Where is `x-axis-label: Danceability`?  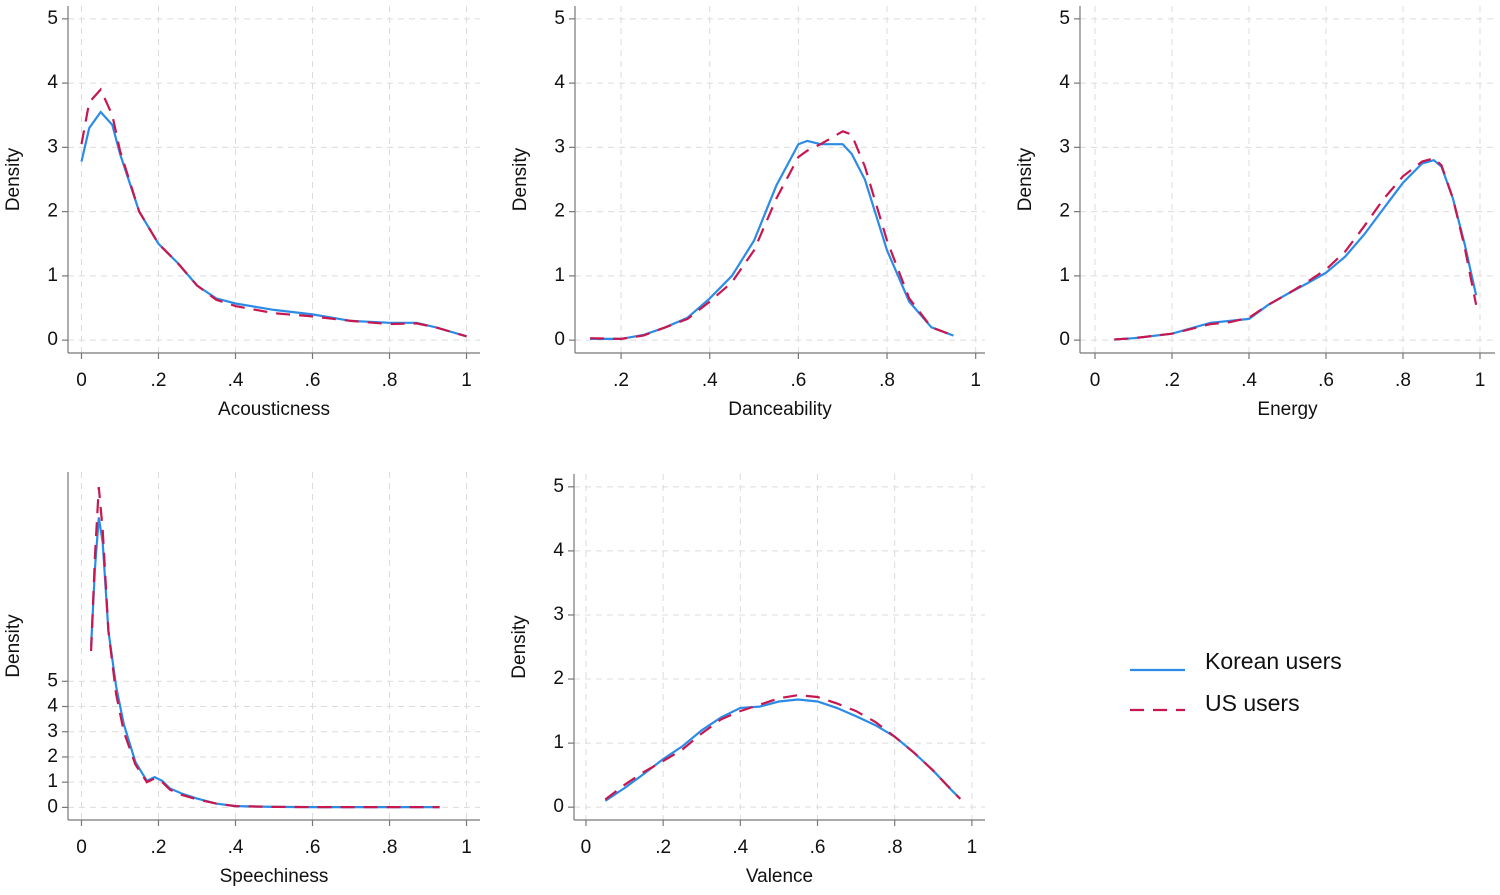 x-axis-label: Danceability is located at coordinates (780, 409).